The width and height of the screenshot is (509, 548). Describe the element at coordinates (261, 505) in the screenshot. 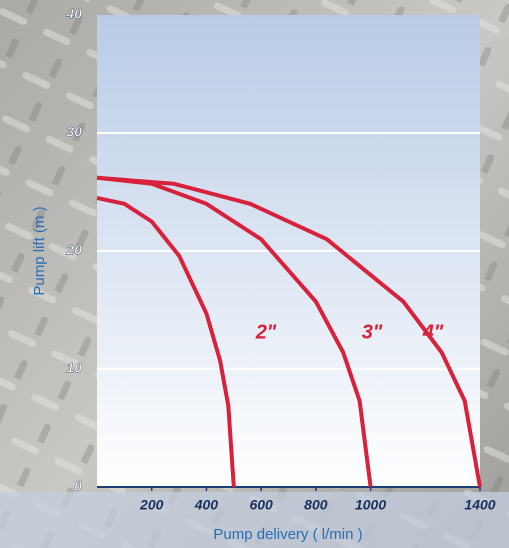

I see `x-tick-label: 600` at that location.